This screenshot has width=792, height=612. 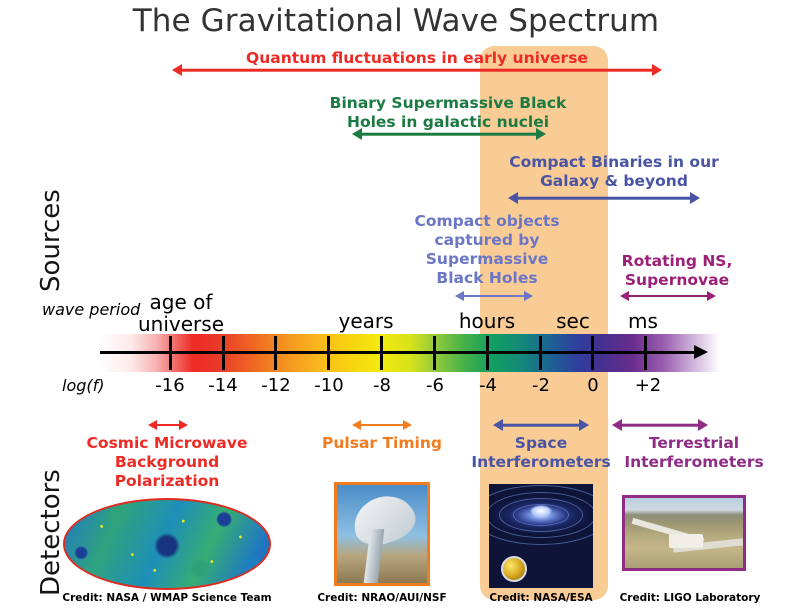 What do you see at coordinates (398, 352) in the screenshot?
I see `frequency-axis-line` at bounding box center [398, 352].